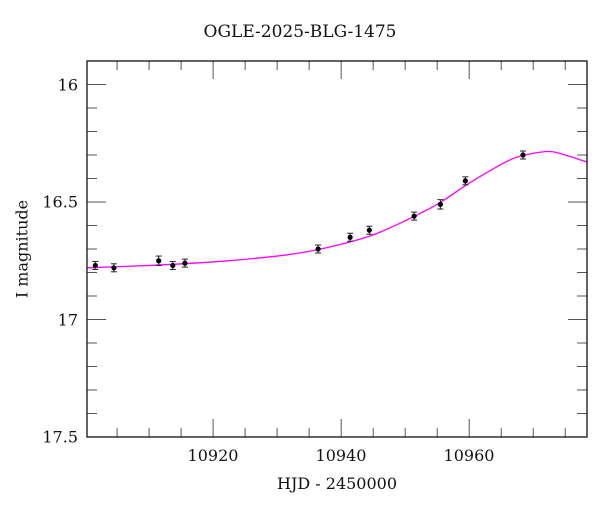  Describe the element at coordinates (67, 85) in the screenshot. I see `y-tick-label: 16` at that location.